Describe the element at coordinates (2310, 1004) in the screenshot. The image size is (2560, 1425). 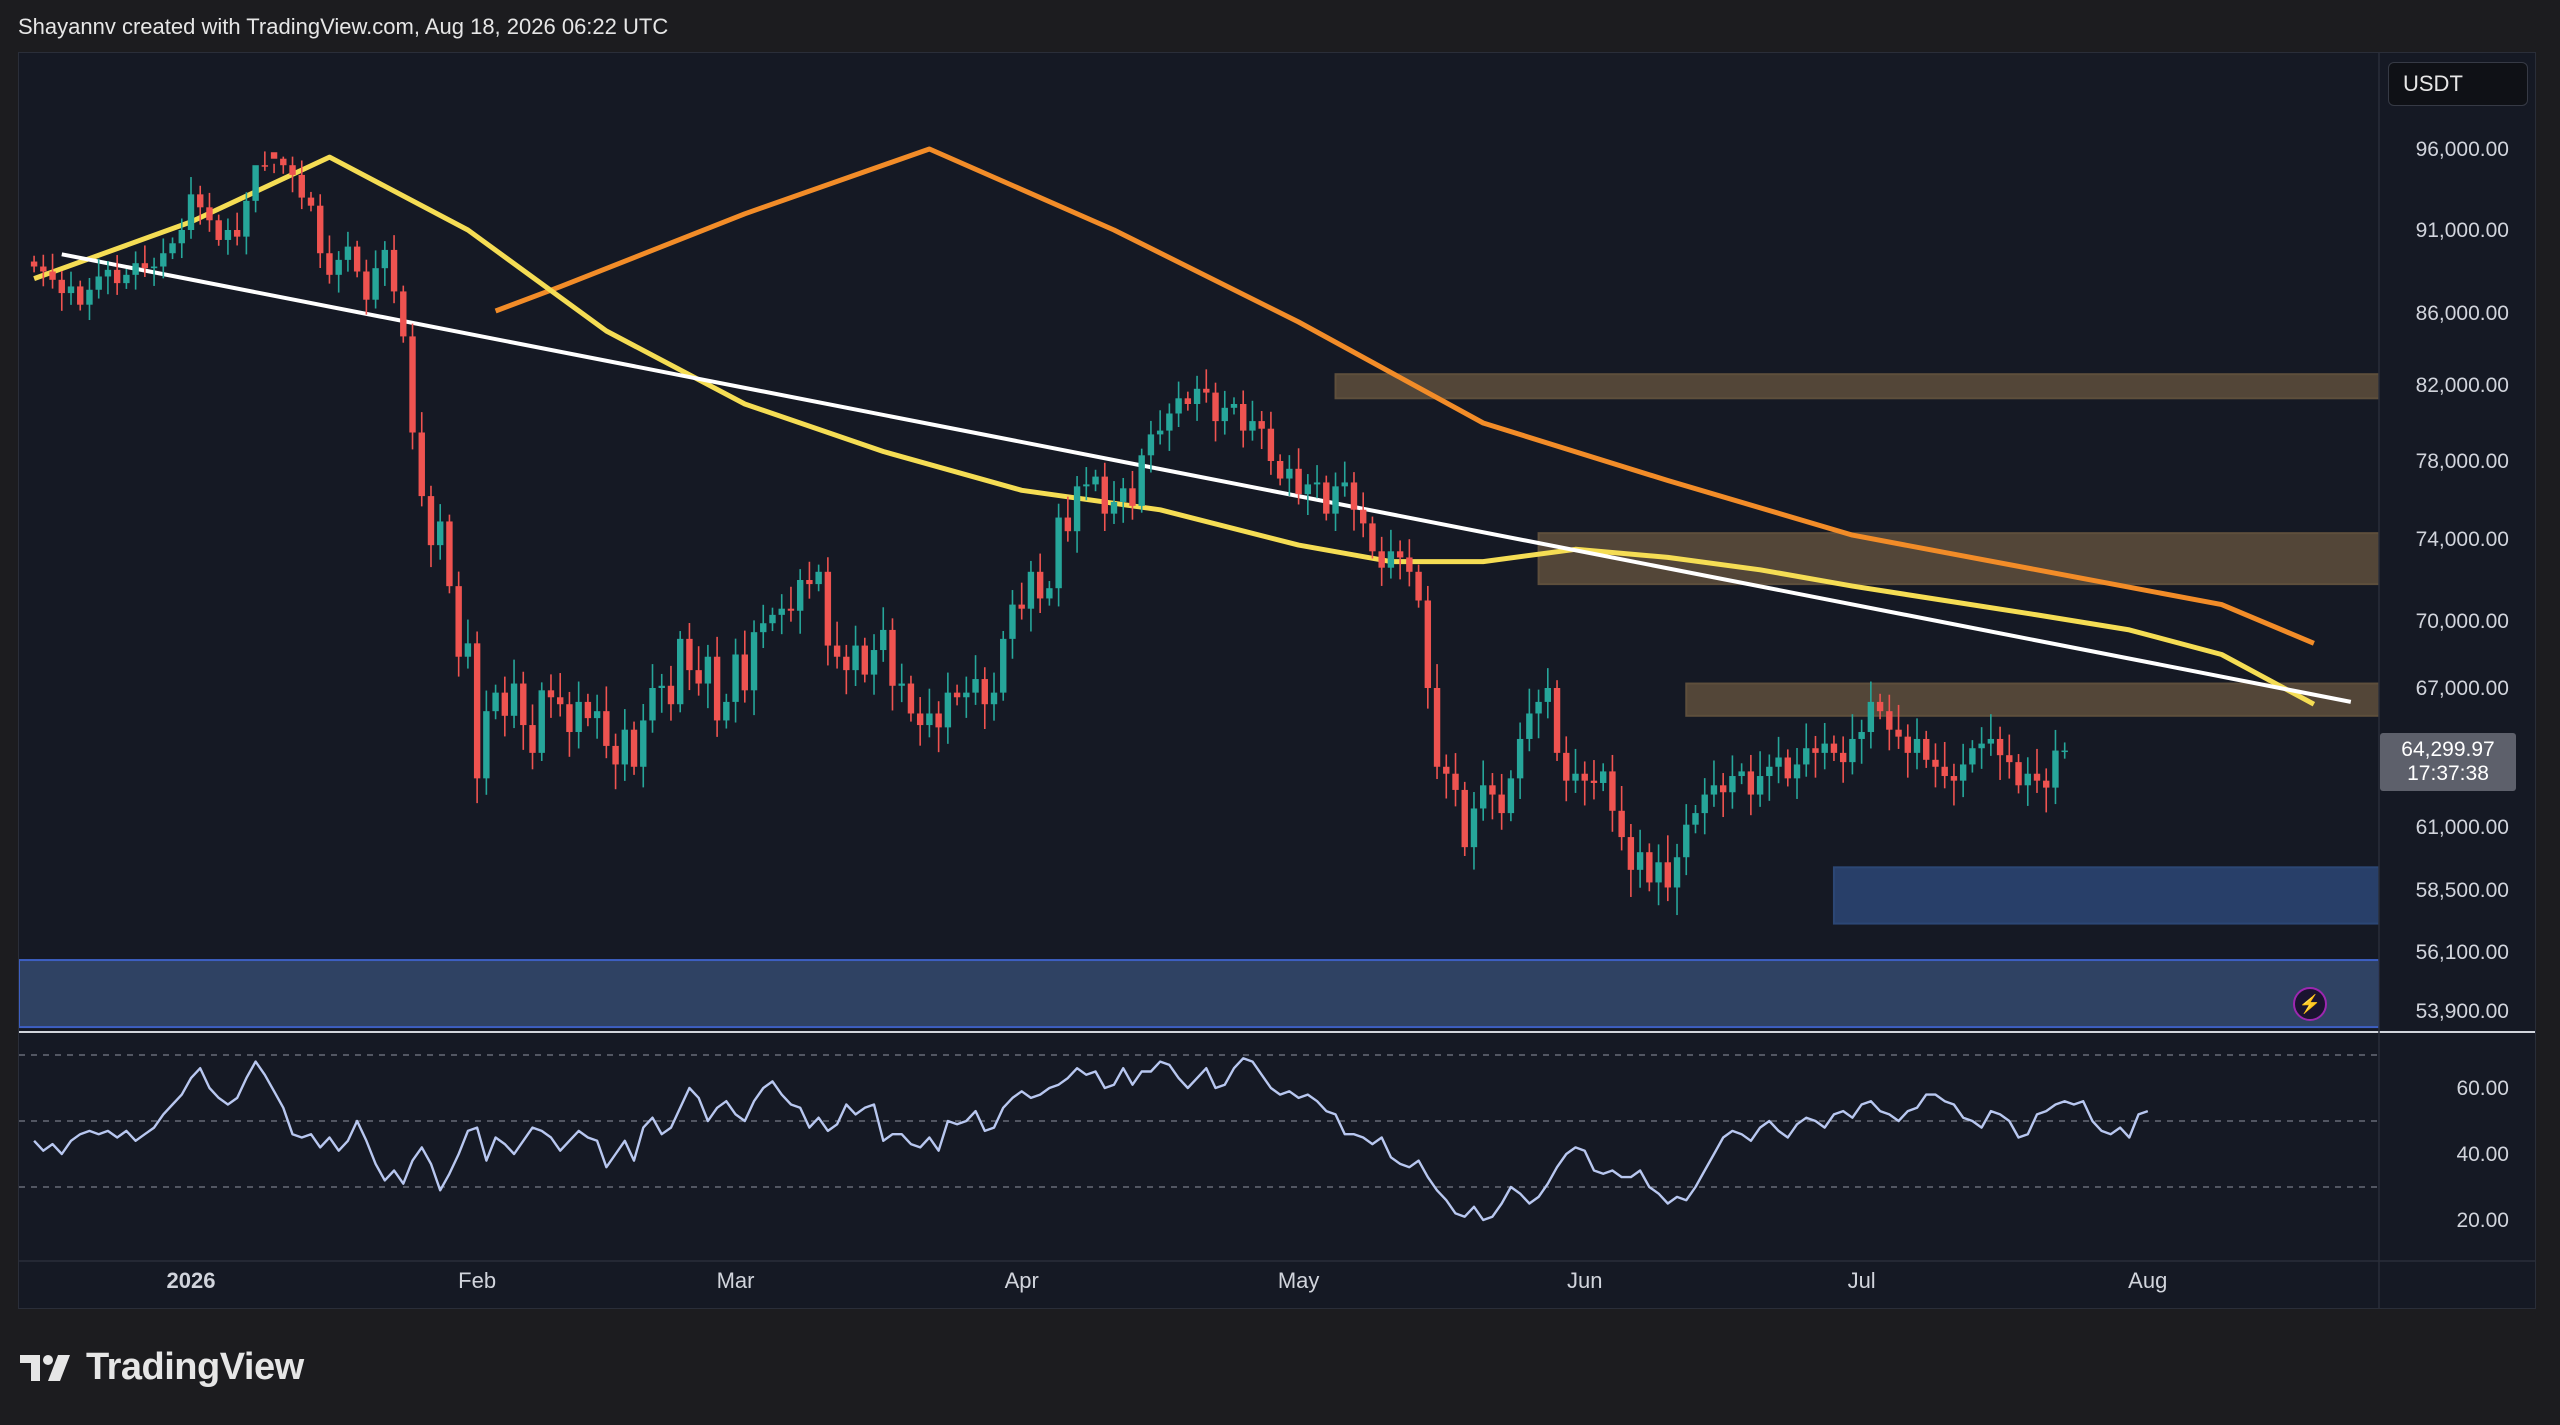
I see `lightning-icon: ⚡` at that location.